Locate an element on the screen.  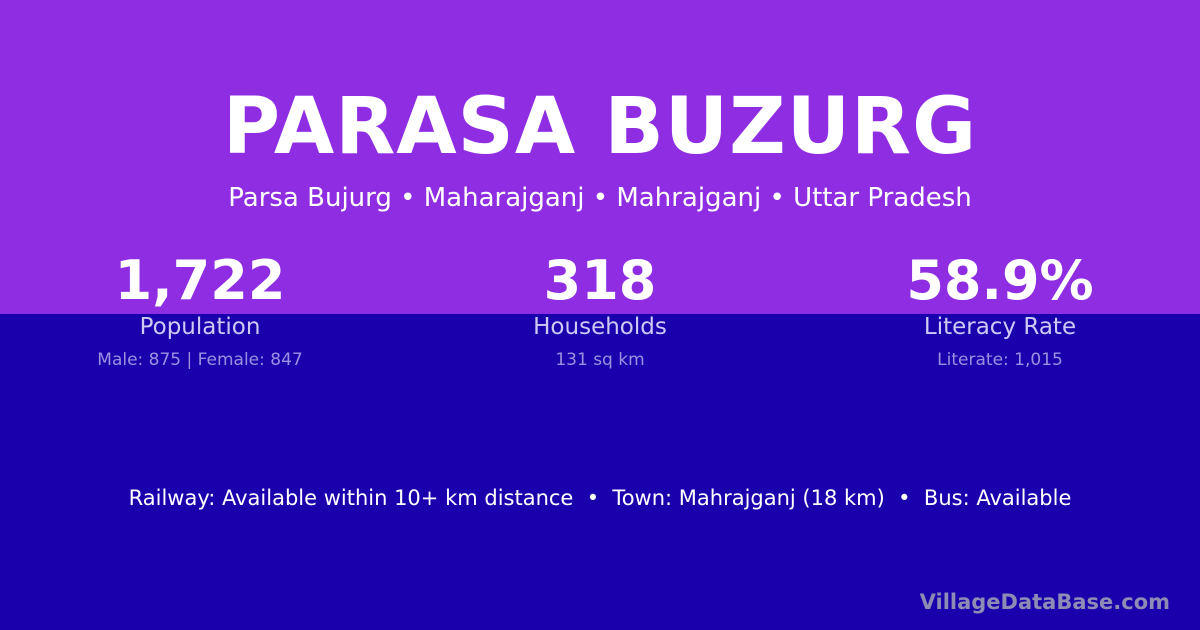
page-title: PARASA BUZURG is located at coordinates (600, 127).